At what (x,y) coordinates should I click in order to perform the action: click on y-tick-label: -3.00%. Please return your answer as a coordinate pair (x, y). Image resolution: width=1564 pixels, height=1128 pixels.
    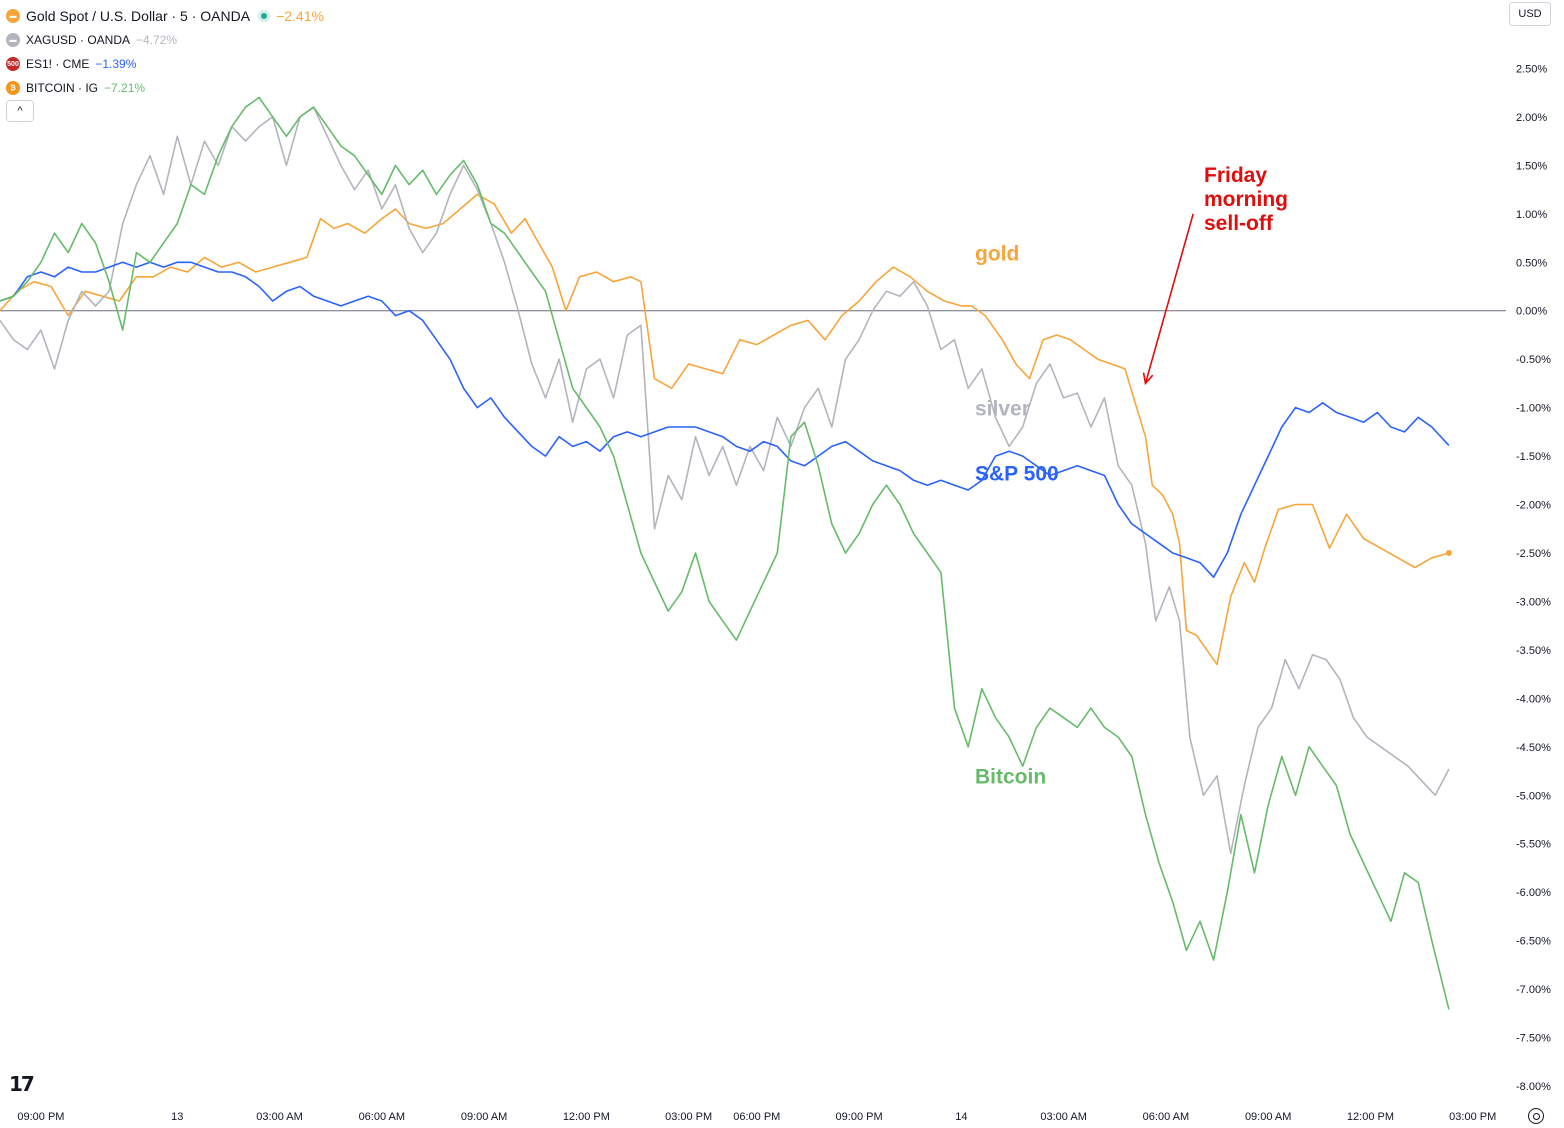
    Looking at the image, I should click on (1533, 602).